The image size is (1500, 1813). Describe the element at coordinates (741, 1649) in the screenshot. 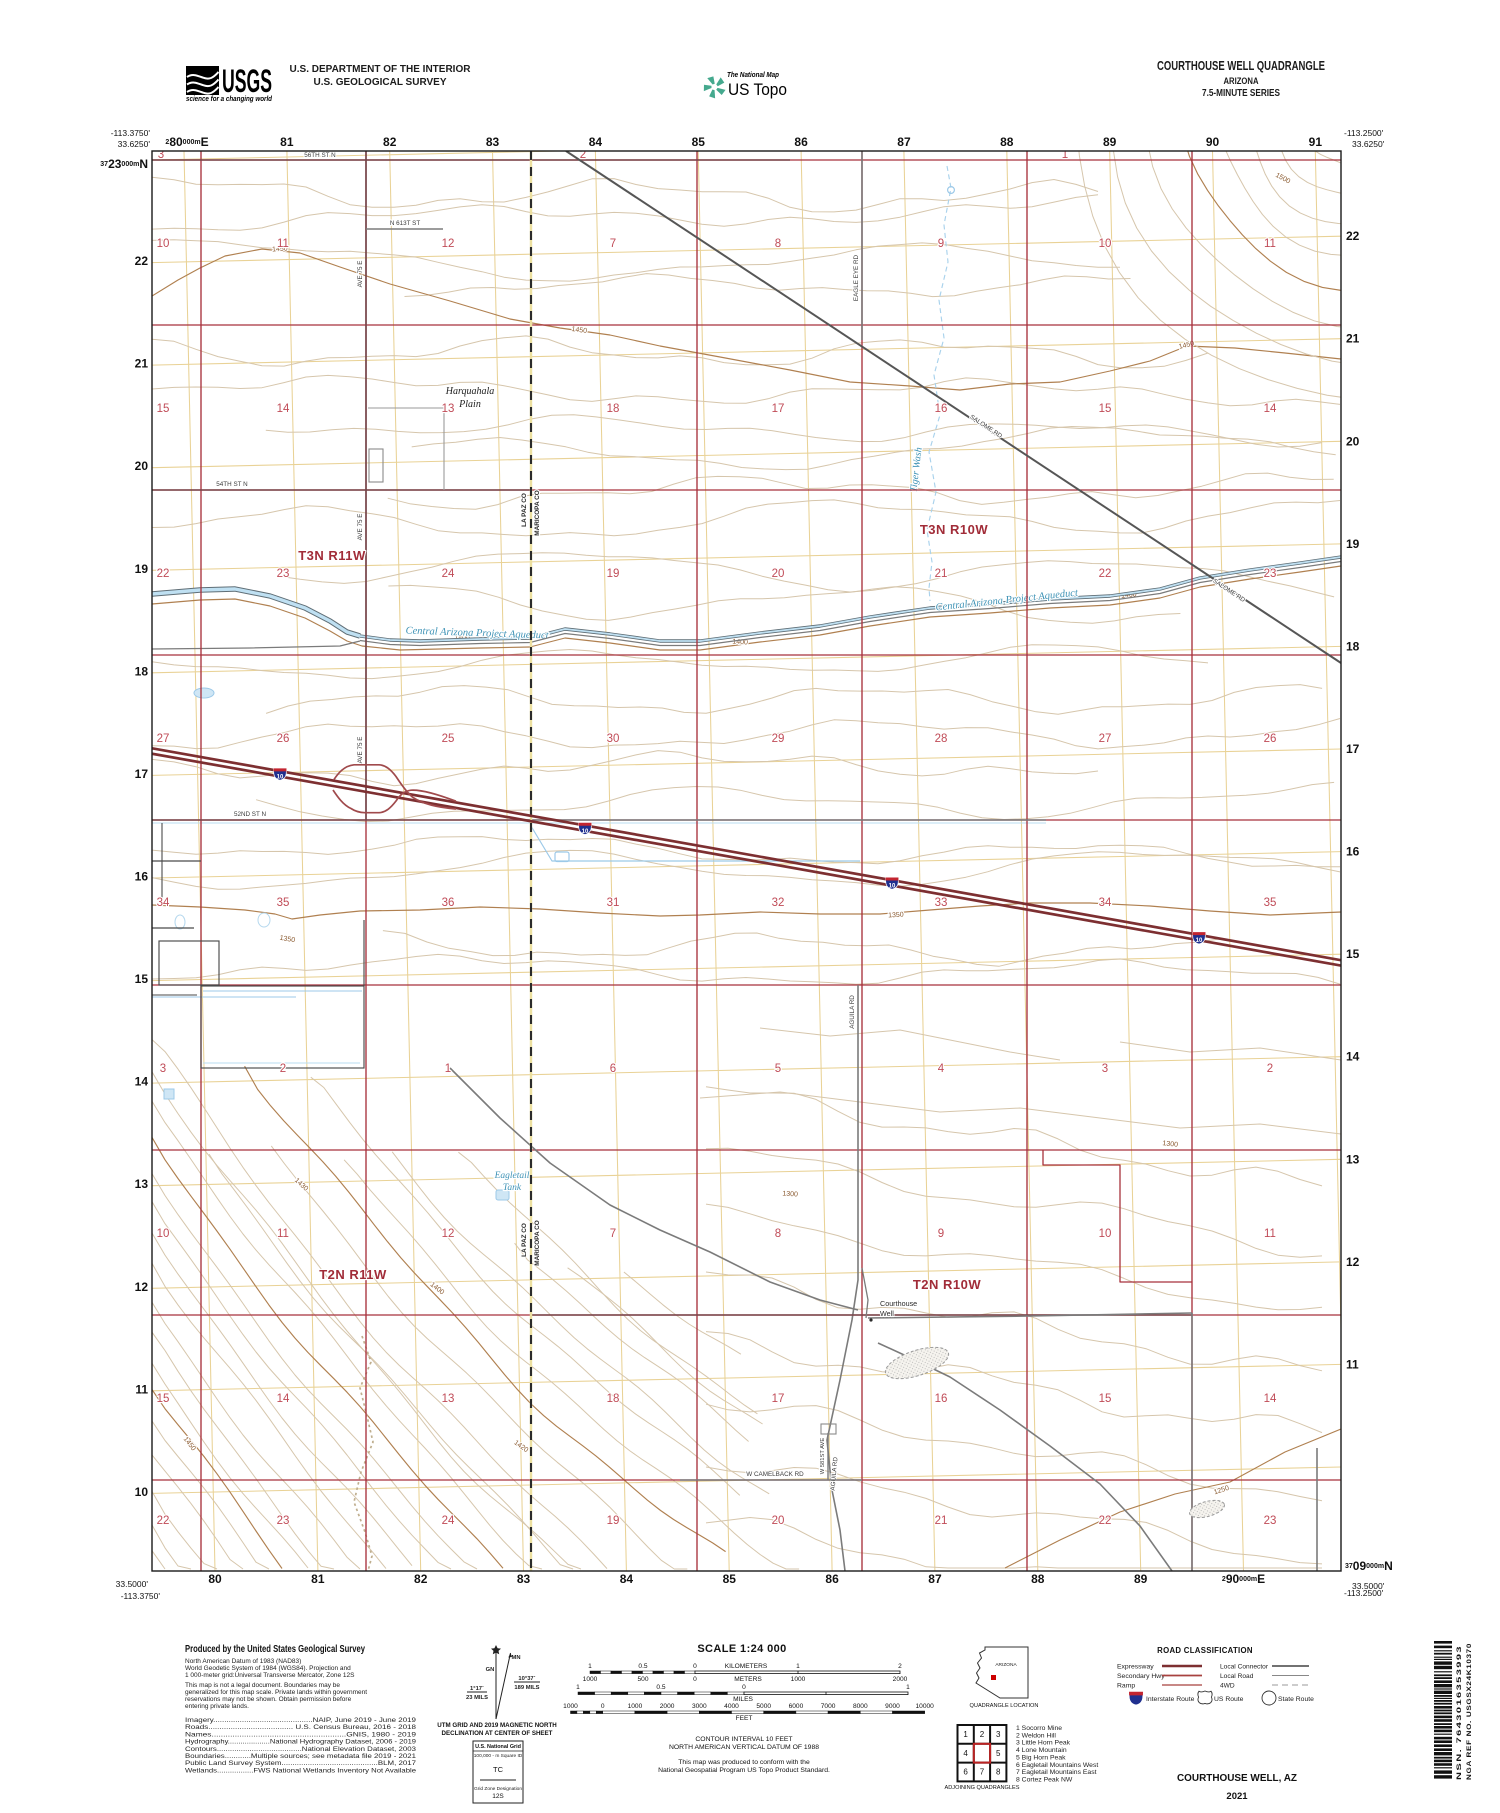

I see `svg-text: SCALE 1:24 000` at that location.